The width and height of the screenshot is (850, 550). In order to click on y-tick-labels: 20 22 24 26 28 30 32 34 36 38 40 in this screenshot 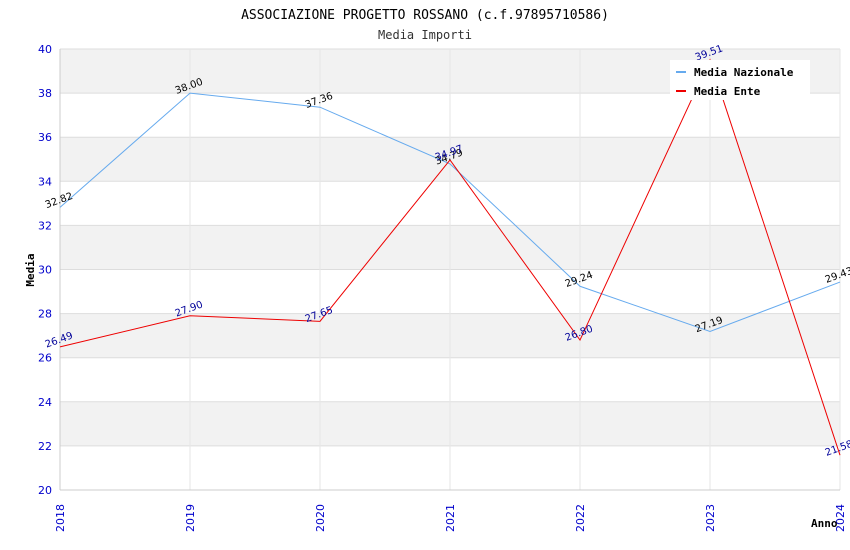, I will do `click(45, 270)`.